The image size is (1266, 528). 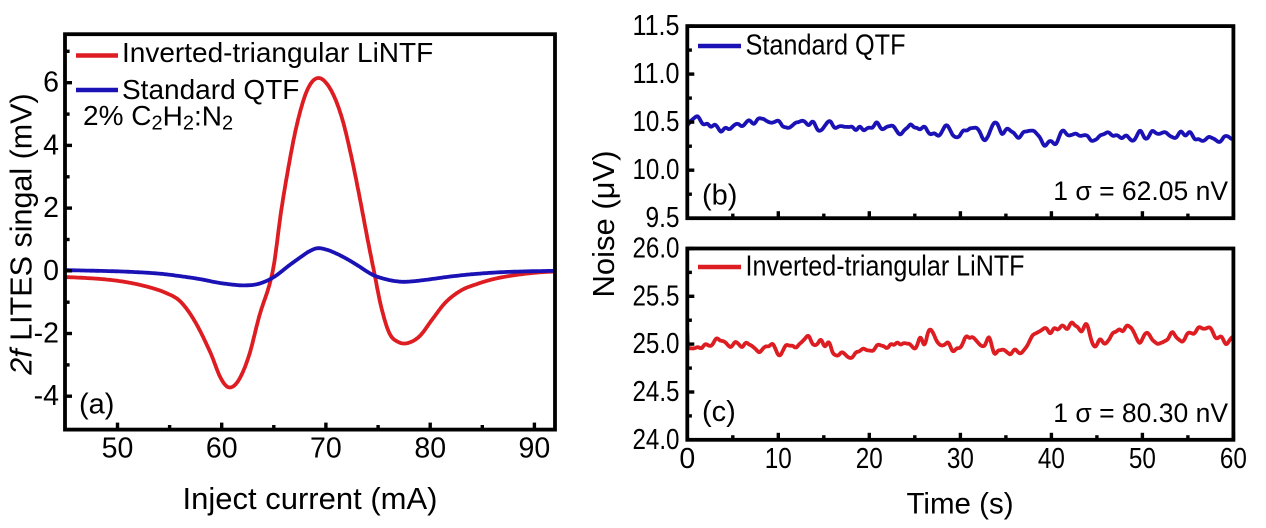 I want to click on svg-text: 11.0, so click(x=656, y=74).